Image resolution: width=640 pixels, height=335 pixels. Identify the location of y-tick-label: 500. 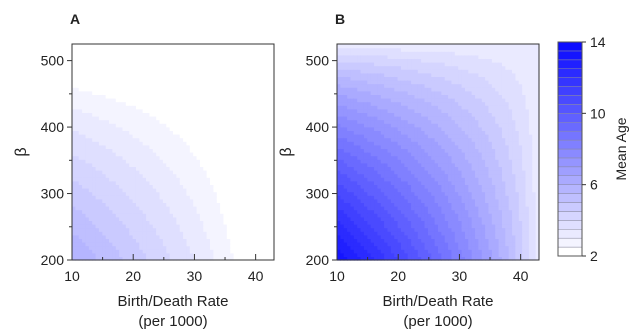
(53, 61).